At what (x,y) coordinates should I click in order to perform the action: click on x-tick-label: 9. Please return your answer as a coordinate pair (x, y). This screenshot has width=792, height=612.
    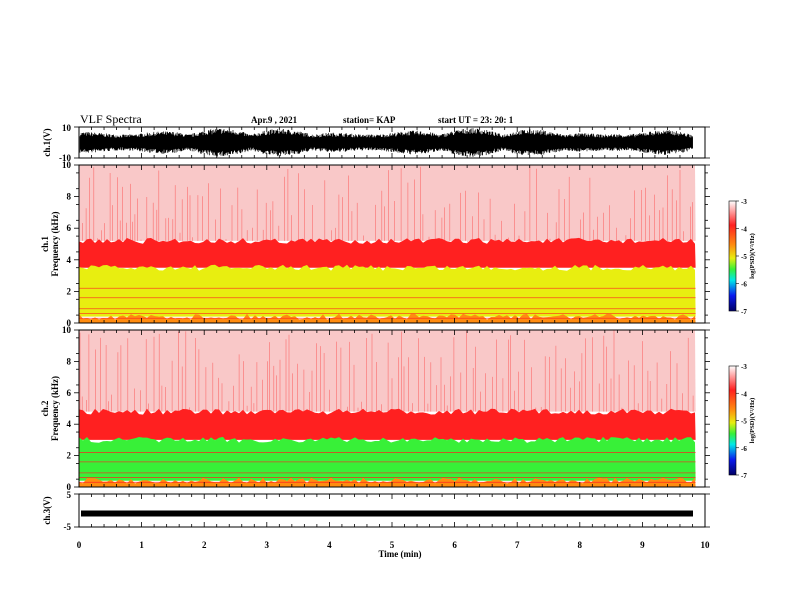
    Looking at the image, I should click on (642, 545).